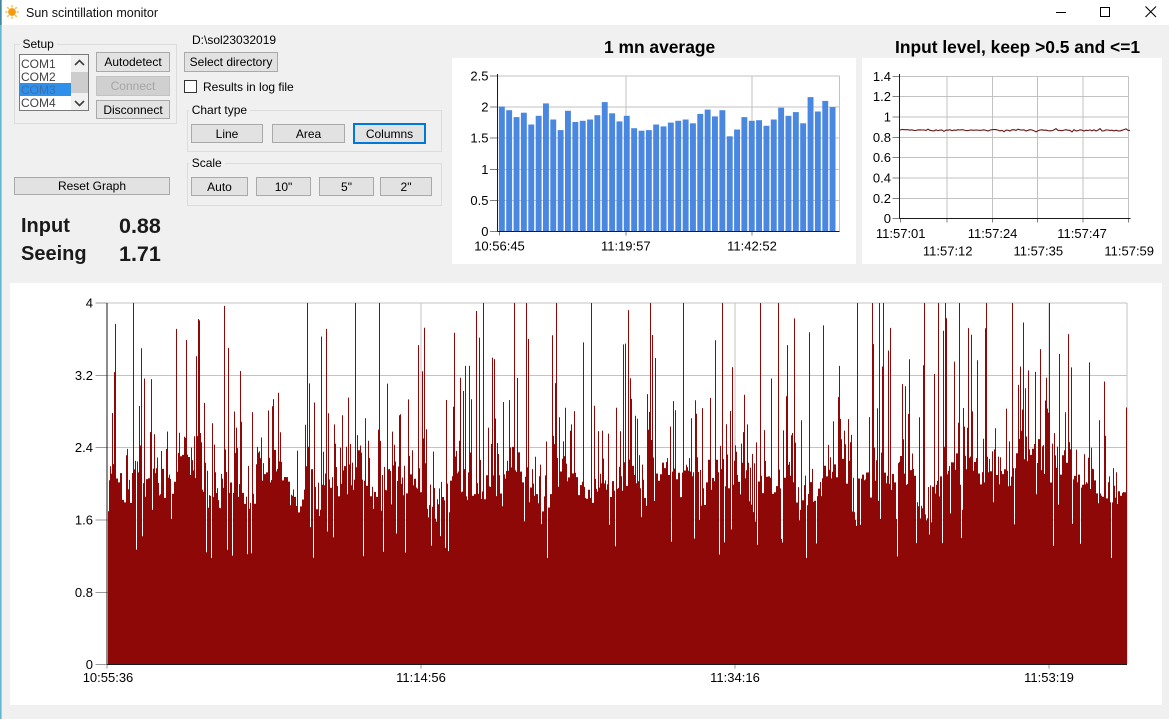  I want to click on svg-text: 11:42:52, so click(752, 246).